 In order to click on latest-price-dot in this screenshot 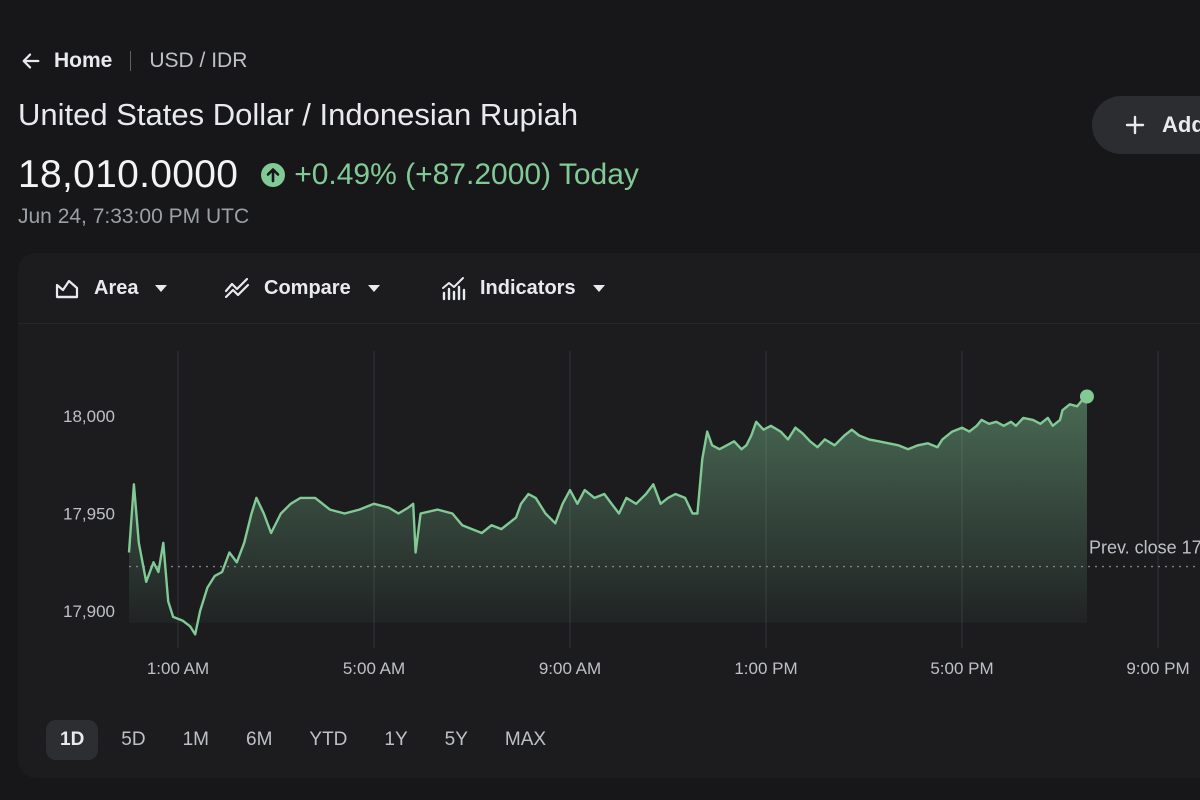, I will do `click(1086, 396)`.